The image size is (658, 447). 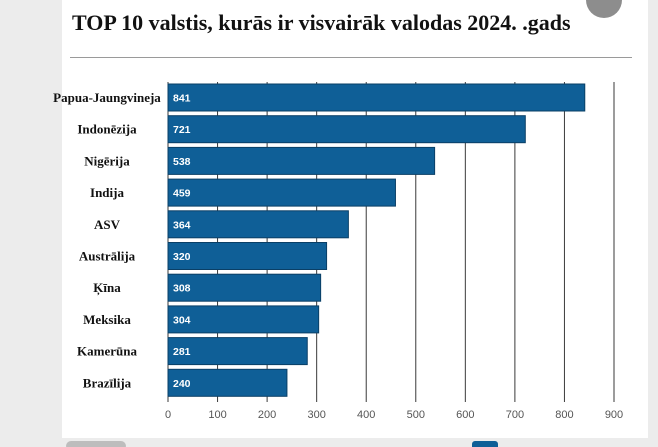 What do you see at coordinates (182, 257) in the screenshot?
I see `bar-value-label: 320` at bounding box center [182, 257].